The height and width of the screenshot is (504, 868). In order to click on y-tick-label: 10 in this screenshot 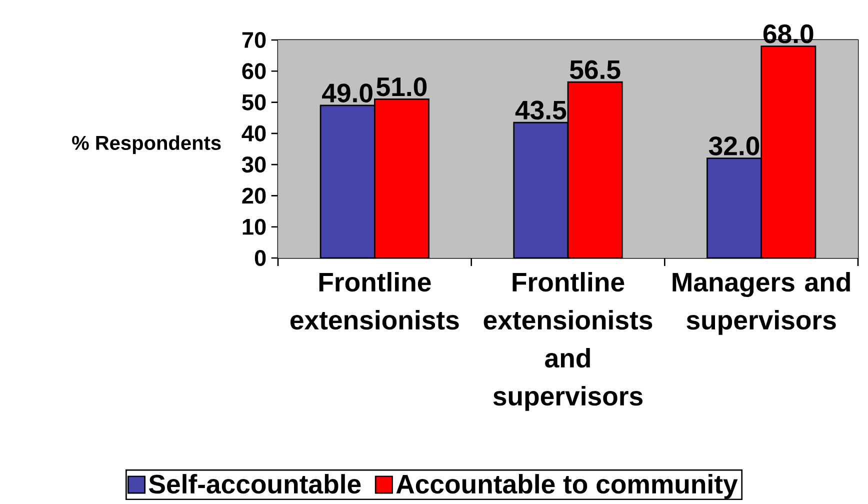, I will do `click(254, 226)`.